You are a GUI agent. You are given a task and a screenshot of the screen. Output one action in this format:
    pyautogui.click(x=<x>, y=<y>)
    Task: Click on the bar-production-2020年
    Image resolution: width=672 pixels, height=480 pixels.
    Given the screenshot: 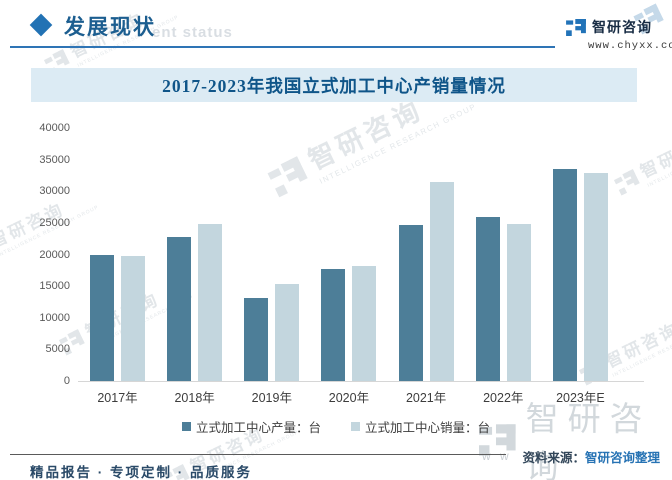 What is the action you would take?
    pyautogui.click(x=333, y=325)
    